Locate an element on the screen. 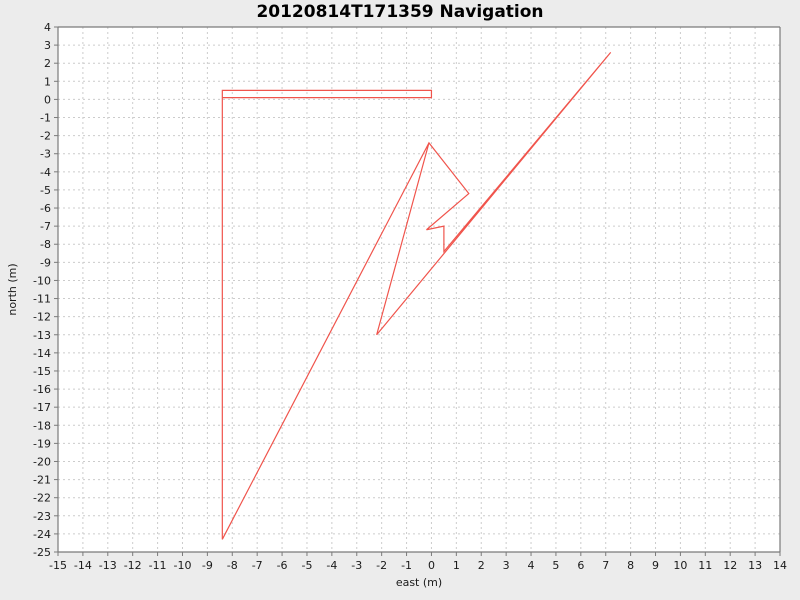 This screenshot has height=600, width=800. y-tick-label: -24 is located at coordinates (42, 534).